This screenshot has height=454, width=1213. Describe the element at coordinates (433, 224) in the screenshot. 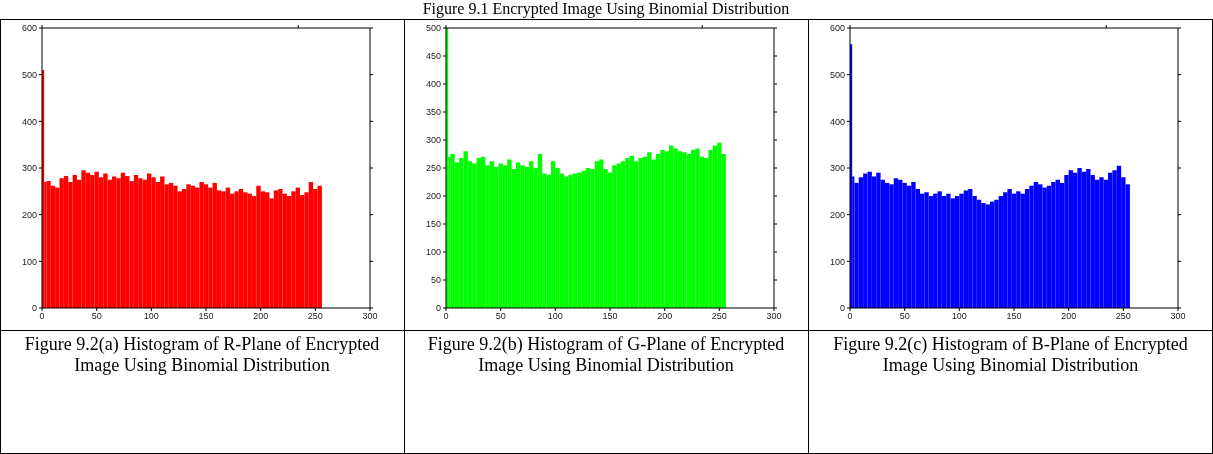

I see `y-tick-label: 150` at that location.